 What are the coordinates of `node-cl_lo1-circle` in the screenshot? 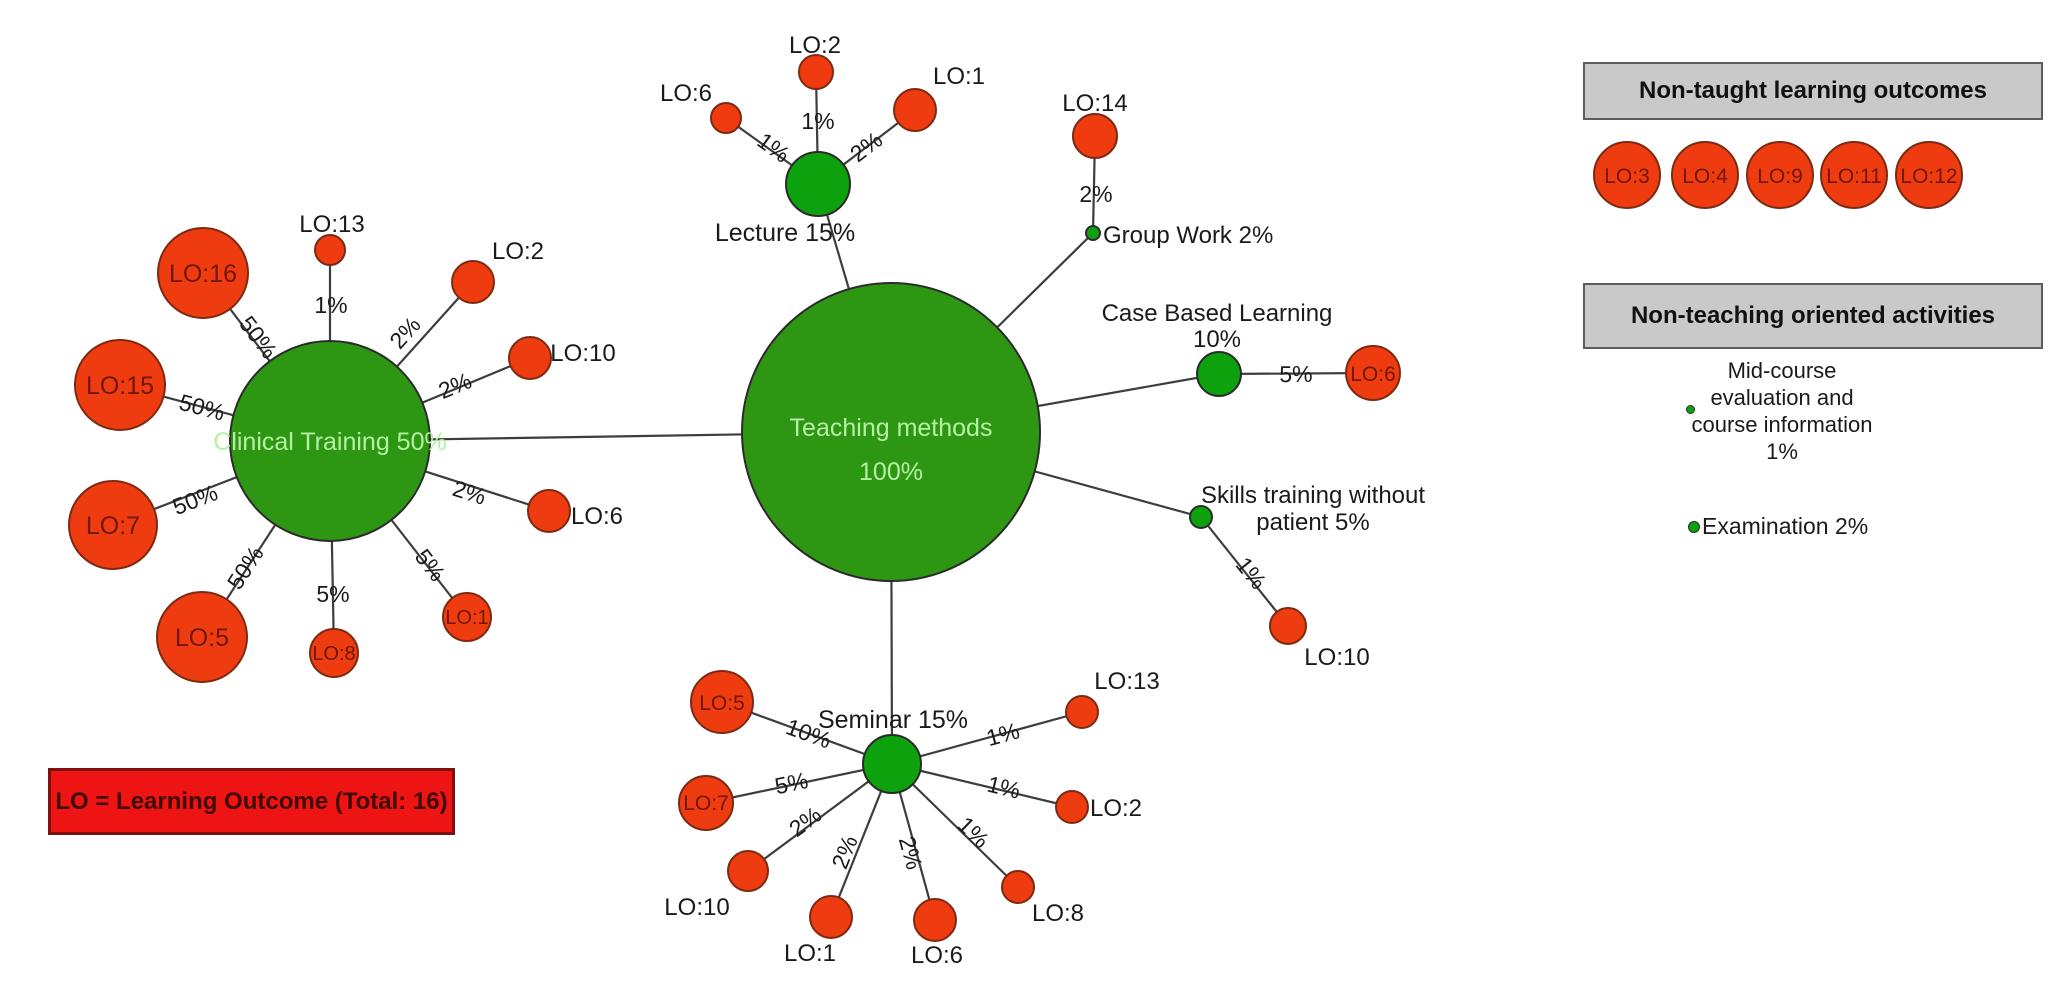 It's located at (467, 617).